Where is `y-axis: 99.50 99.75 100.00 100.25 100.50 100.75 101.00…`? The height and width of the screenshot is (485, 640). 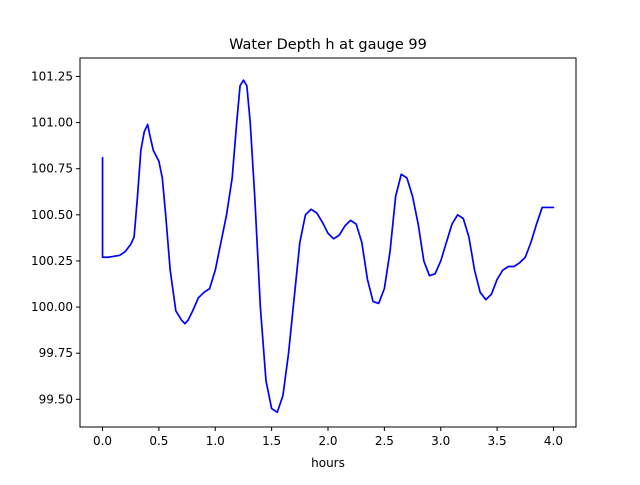
y-axis: 99.50 99.75 100.00 100.25 100.50 100.75 101.00… is located at coordinates (55, 237).